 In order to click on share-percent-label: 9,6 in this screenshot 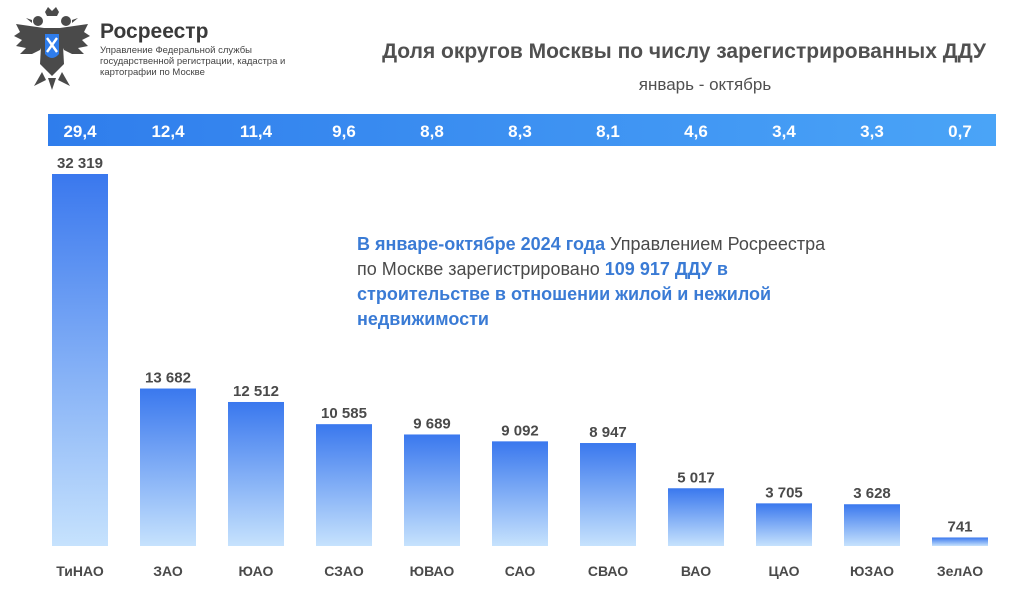, I will do `click(344, 131)`.